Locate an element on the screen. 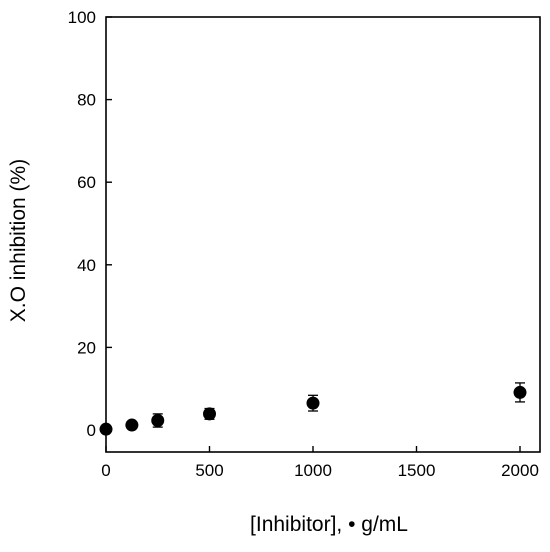 The height and width of the screenshot is (552, 550). y-tick-label: 20 is located at coordinates (86, 347).